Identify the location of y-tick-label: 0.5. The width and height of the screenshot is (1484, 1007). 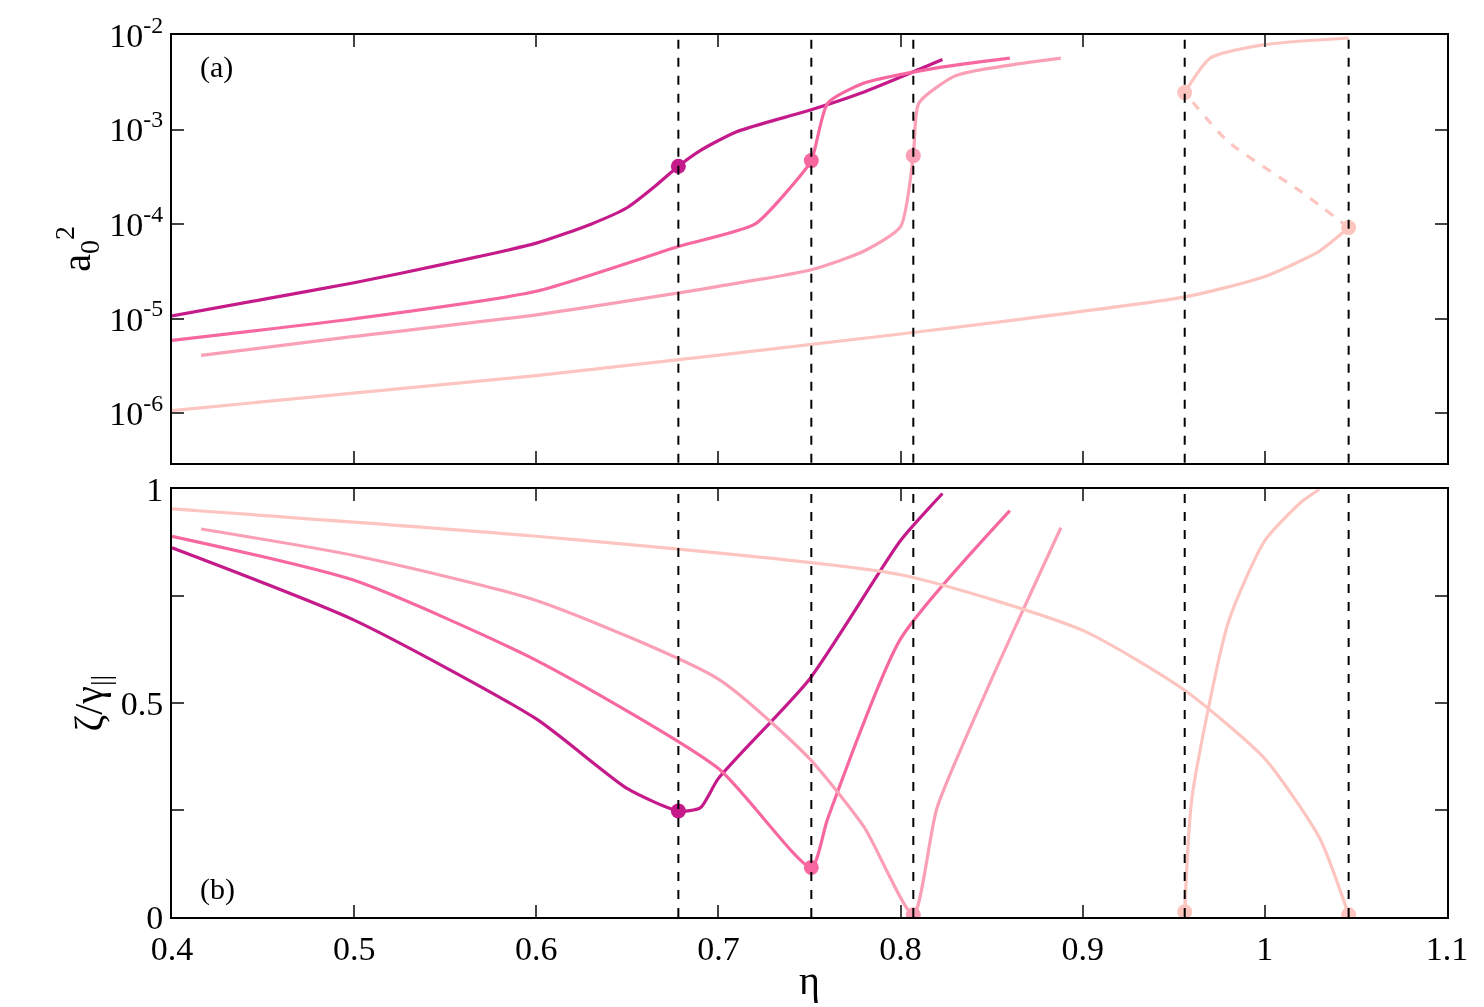
(142, 704).